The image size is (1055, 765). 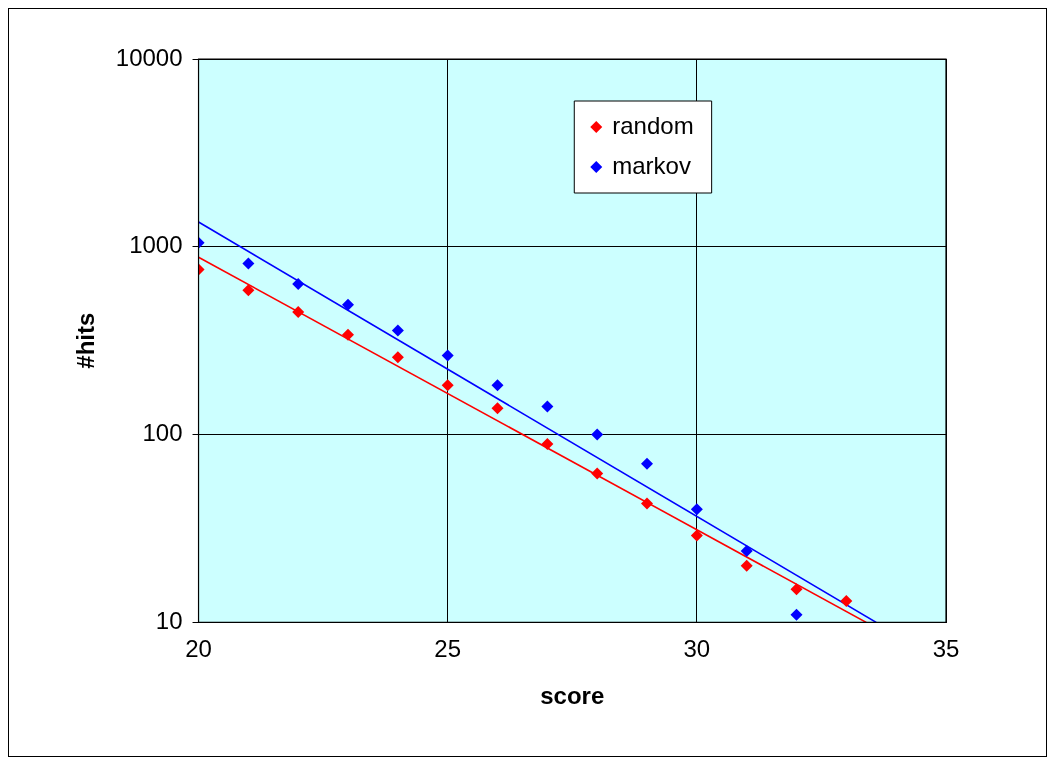 What do you see at coordinates (149, 57) in the screenshot?
I see `y-tick-label: 10000` at bounding box center [149, 57].